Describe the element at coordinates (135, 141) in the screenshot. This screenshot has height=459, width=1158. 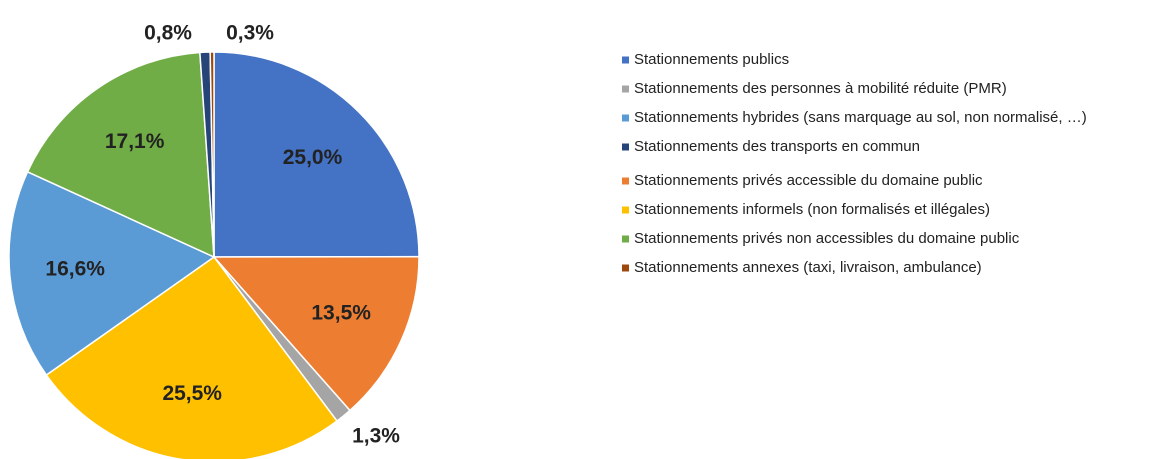
I see `data-label: 17,1%` at that location.